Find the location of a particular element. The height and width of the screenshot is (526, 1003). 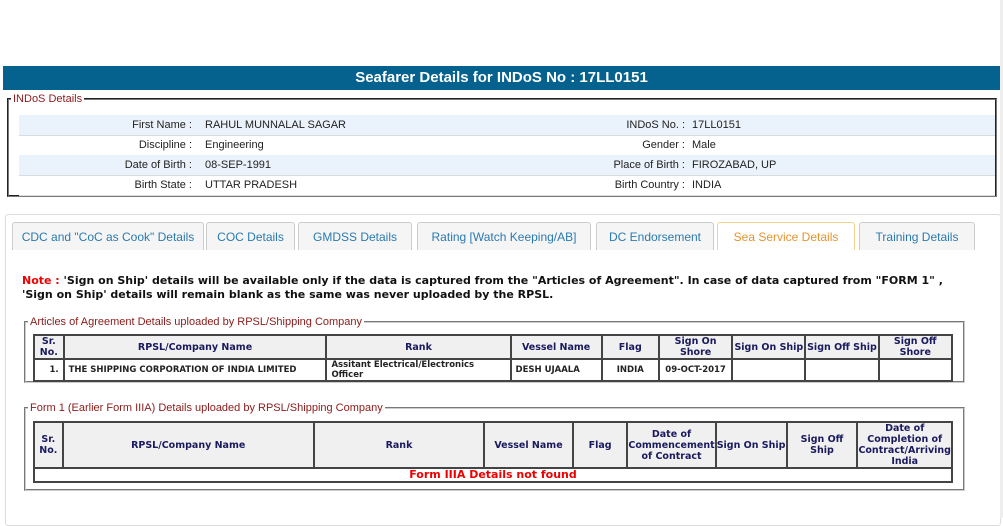

tab-rating-watch-keeping-ab: Rating [Watch Keeping/AB] is located at coordinates (504, 236).